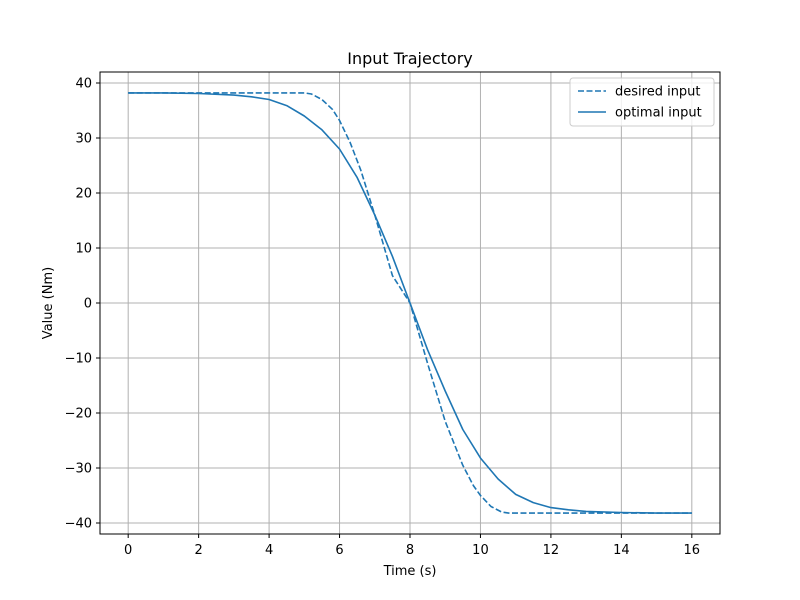 The height and width of the screenshot is (600, 800). I want to click on legend-optimal-label: optimal input, so click(658, 113).